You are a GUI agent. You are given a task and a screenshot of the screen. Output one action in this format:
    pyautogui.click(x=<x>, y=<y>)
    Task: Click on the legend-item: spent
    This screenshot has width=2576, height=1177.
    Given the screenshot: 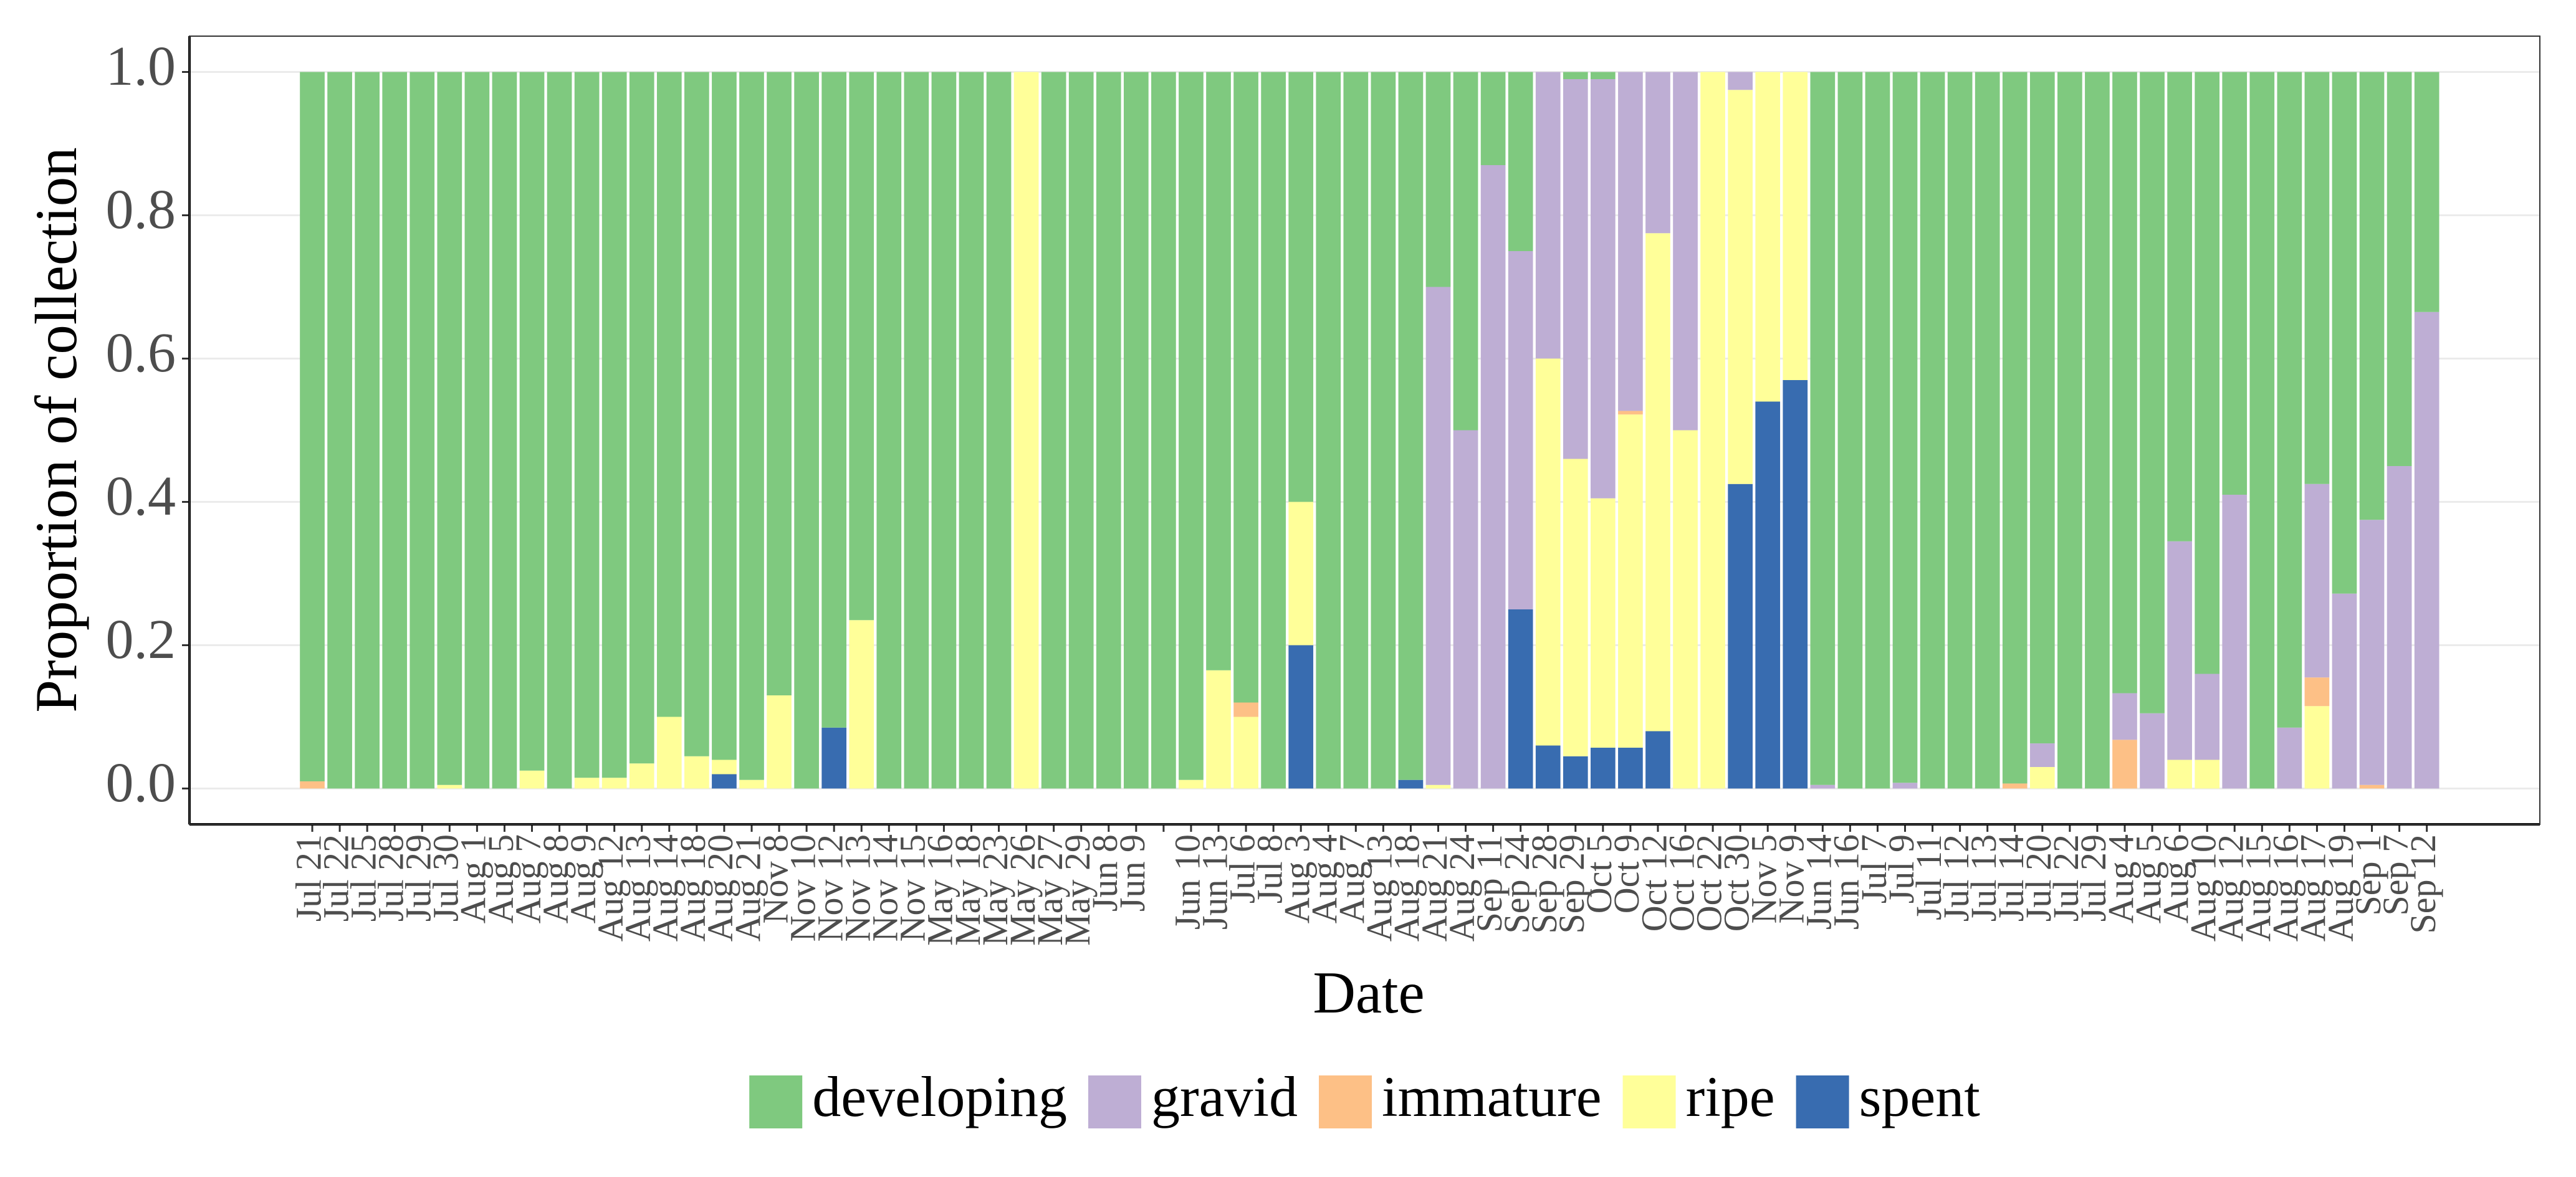 What is the action you would take?
    pyautogui.click(x=1888, y=1096)
    